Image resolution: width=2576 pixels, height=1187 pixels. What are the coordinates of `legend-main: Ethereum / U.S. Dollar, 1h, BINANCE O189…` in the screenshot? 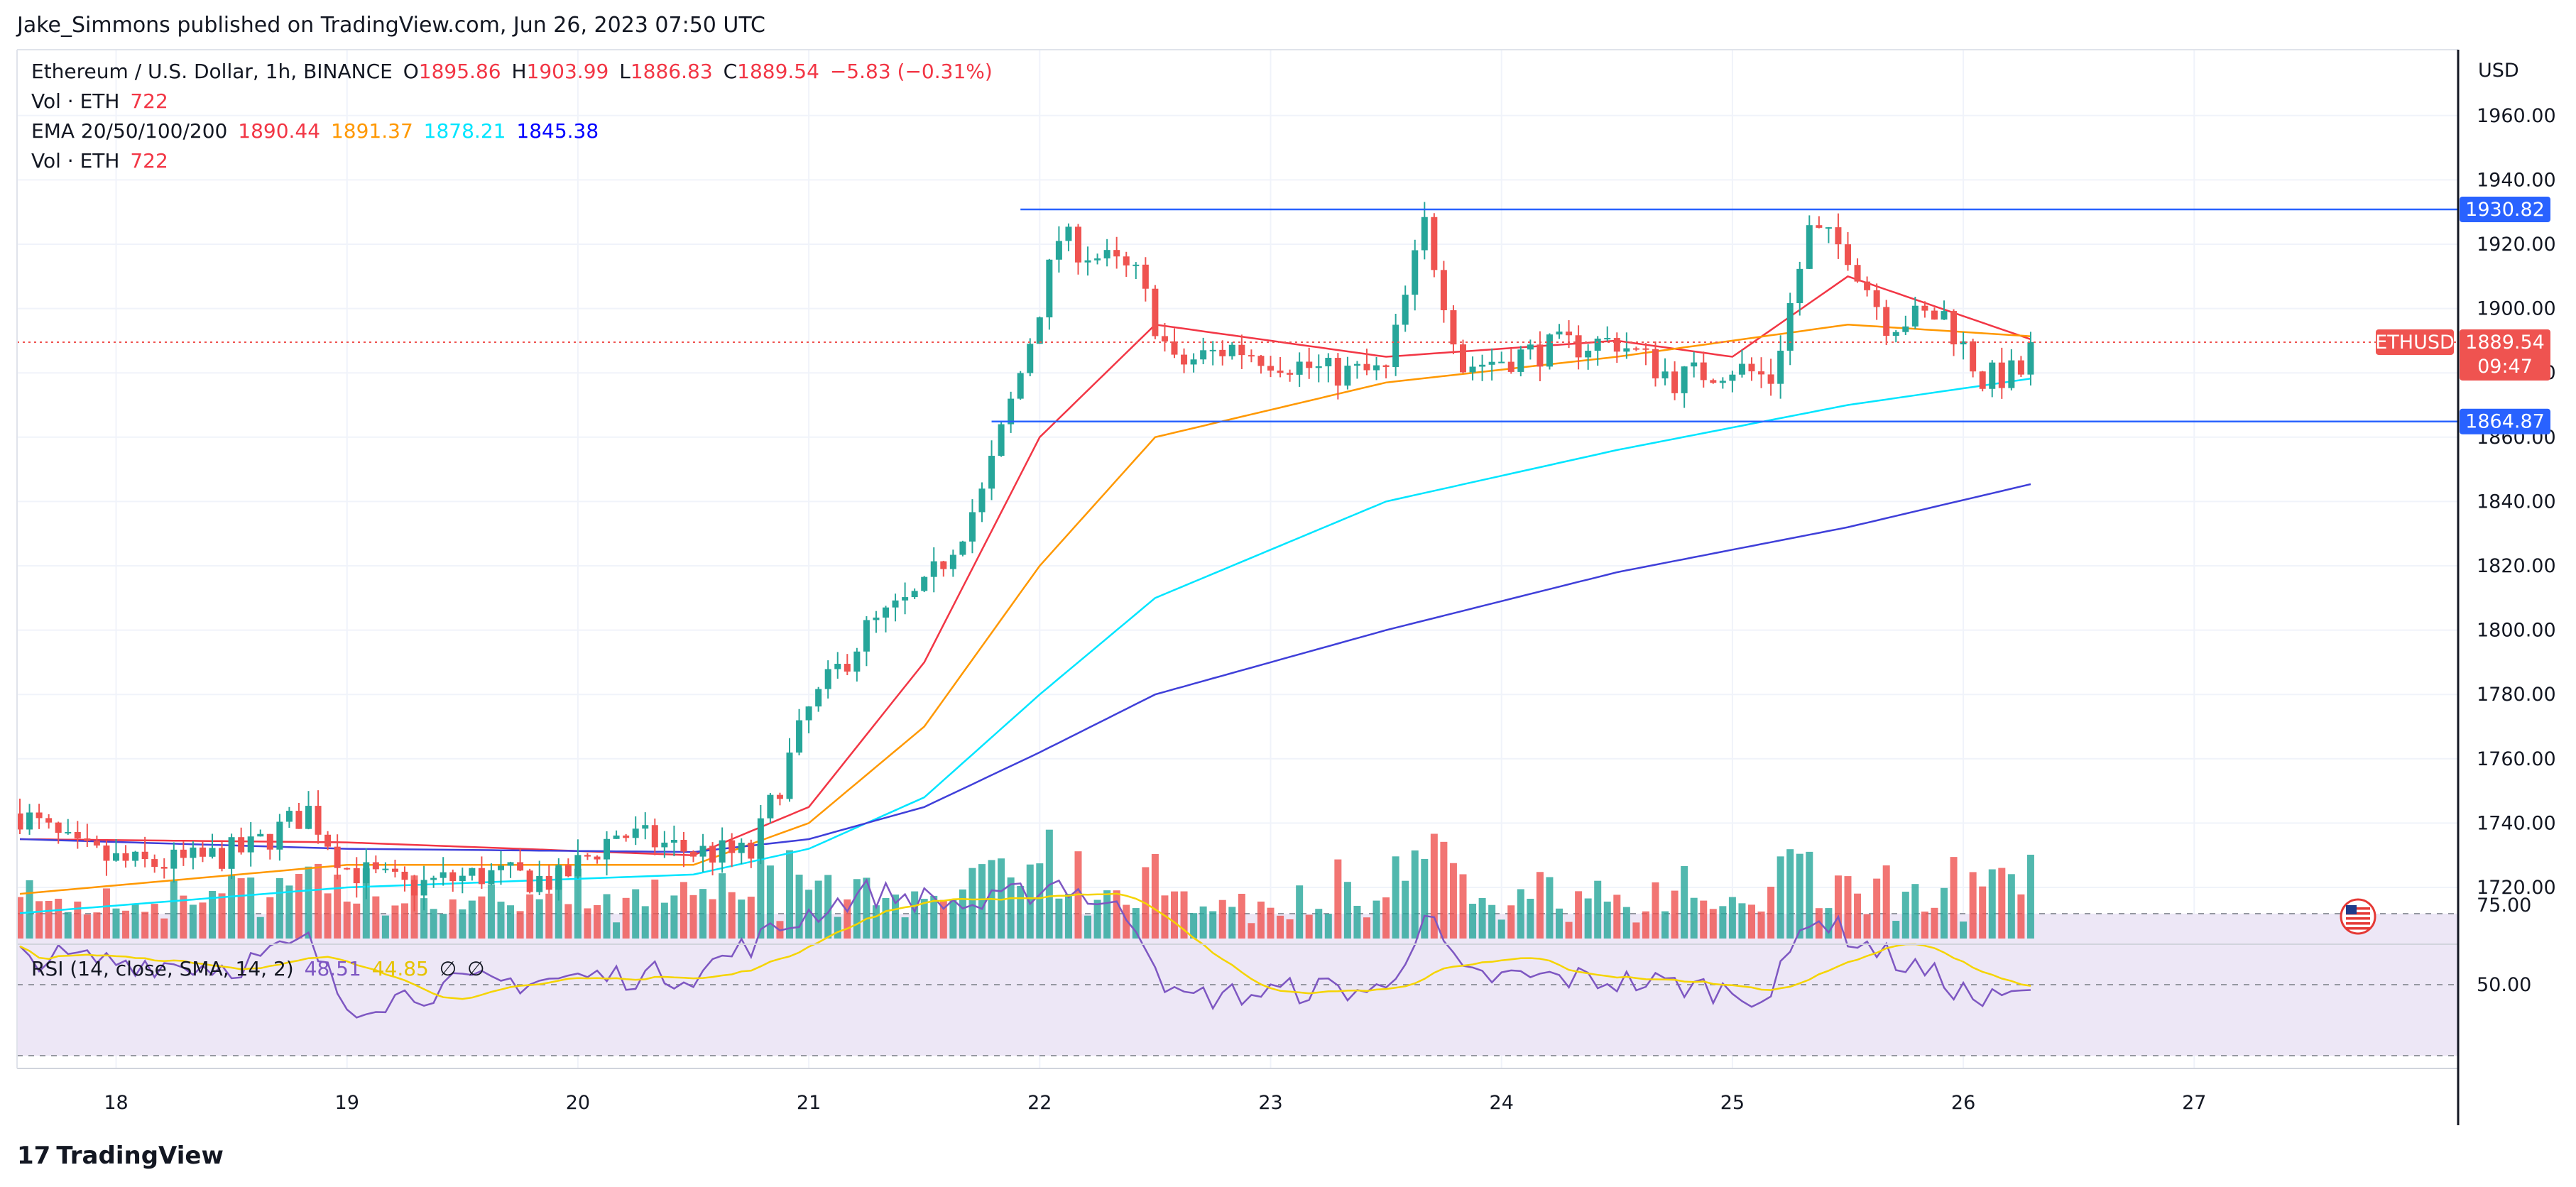 It's located at (514, 71).